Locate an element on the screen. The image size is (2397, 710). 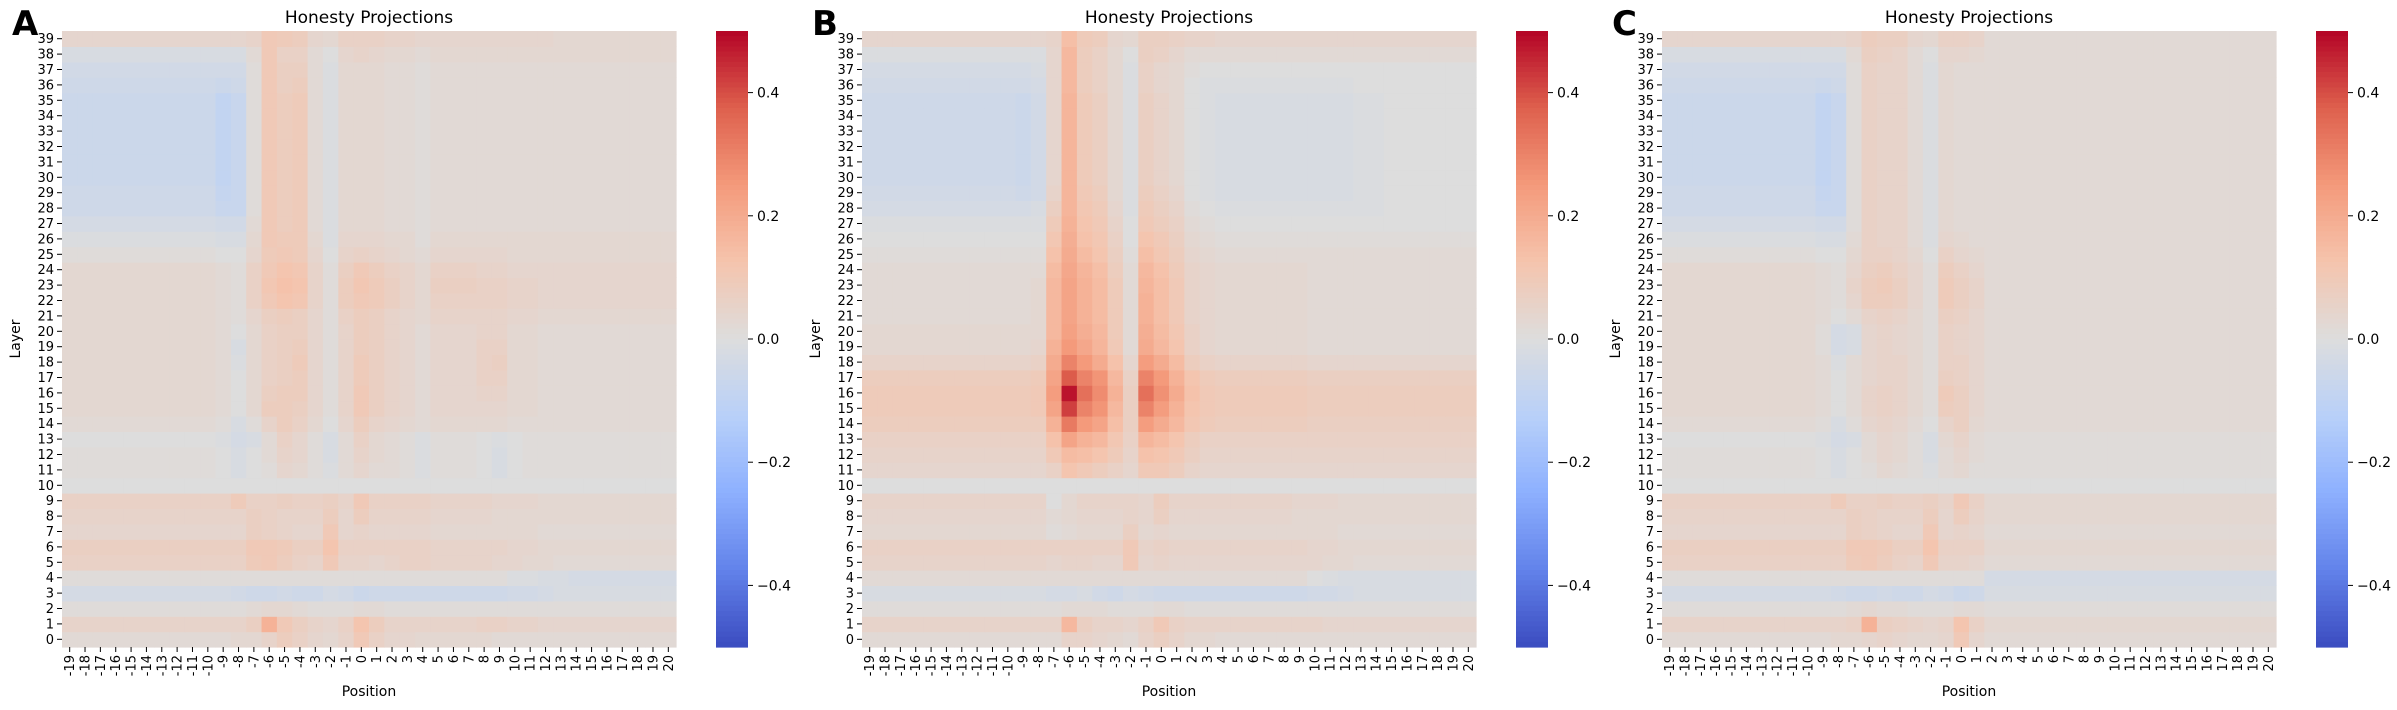
x-tick-label: -8 is located at coordinates (239, 661).